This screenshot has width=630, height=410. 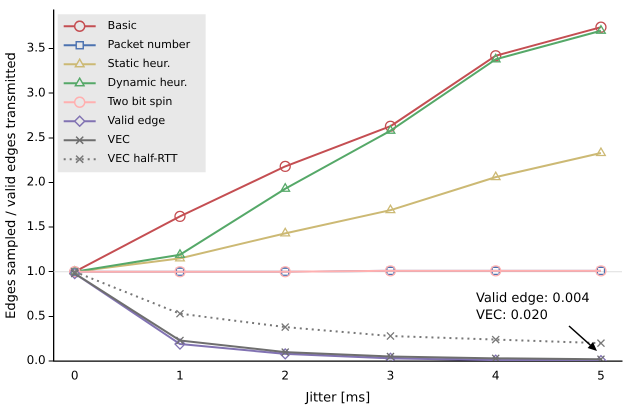 I want to click on x-tick-label: 4, so click(x=496, y=375).